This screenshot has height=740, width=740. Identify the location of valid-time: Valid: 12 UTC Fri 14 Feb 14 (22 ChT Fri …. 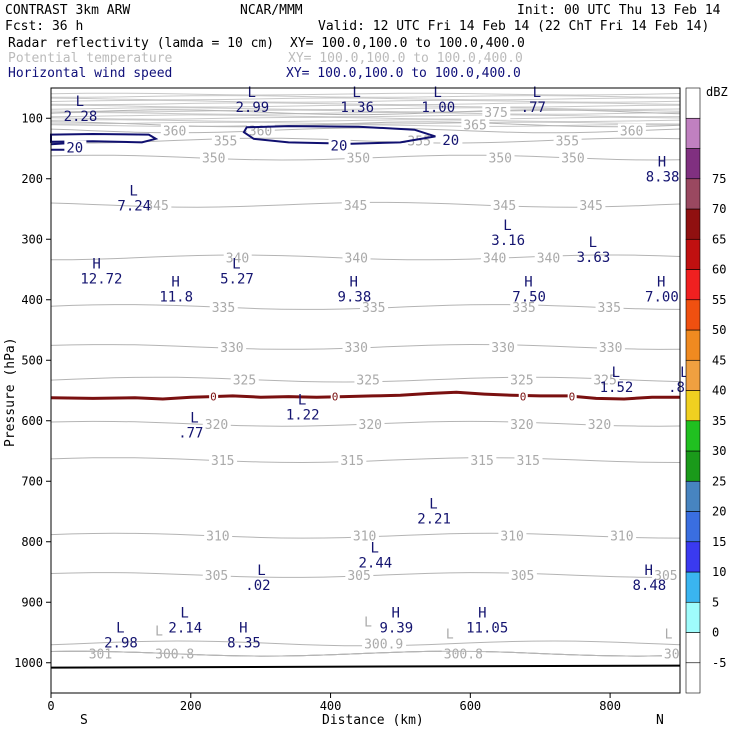
(513, 26).